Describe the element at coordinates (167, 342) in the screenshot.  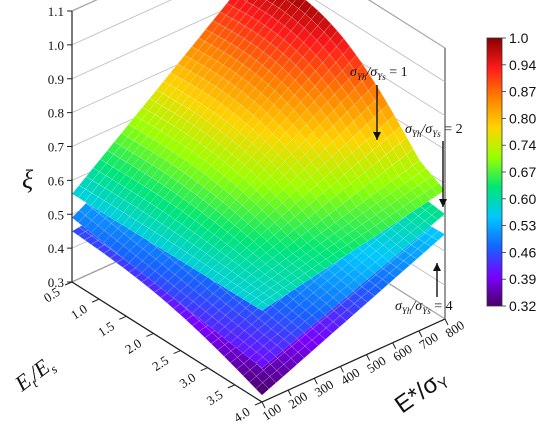
I see `x-axis-line` at that location.